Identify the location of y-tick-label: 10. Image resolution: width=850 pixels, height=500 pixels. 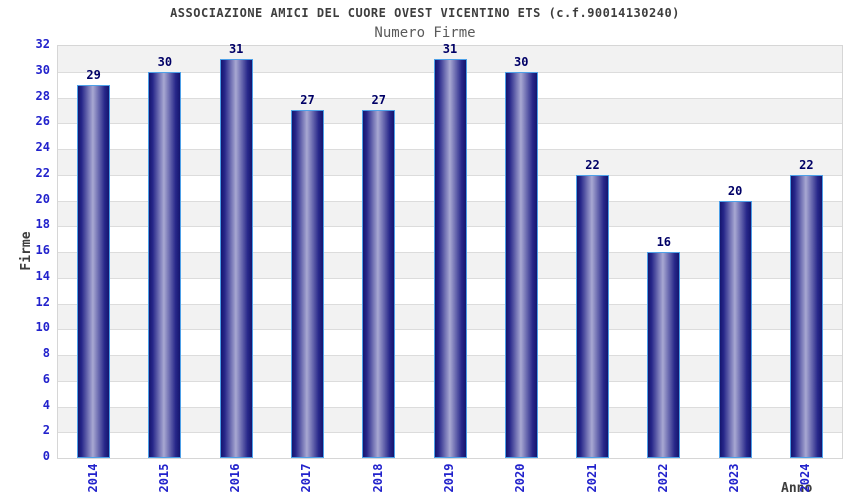
(42, 327).